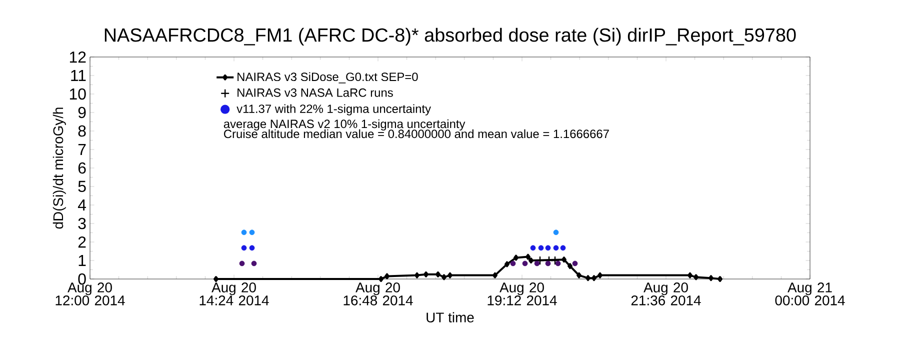 This screenshot has height=350, width=900. What do you see at coordinates (78, 57) in the screenshot?
I see `y-tick-label: 12` at bounding box center [78, 57].